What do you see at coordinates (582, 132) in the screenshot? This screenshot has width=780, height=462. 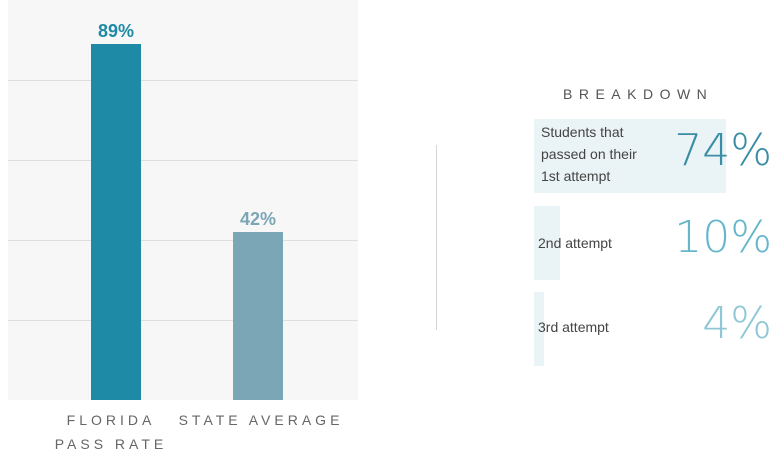 I see `breakdown-label-line: Students that` at bounding box center [582, 132].